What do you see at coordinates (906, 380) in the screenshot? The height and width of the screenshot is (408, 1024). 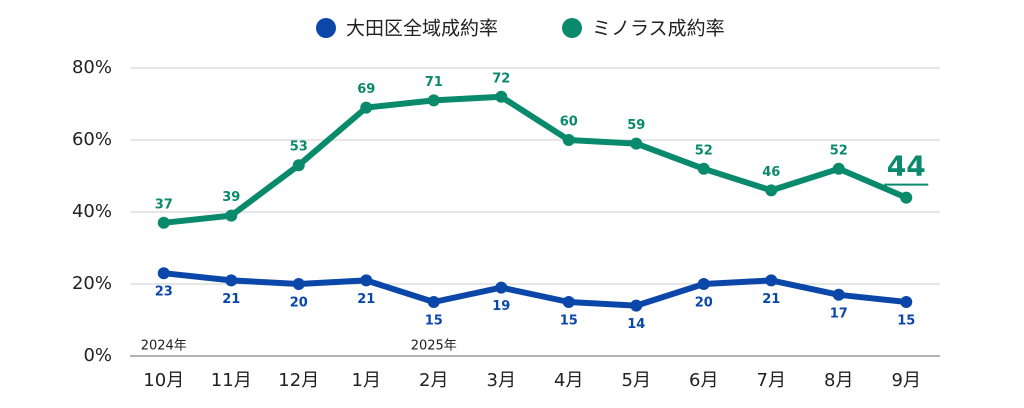 I see `x-tick-label: 9月` at bounding box center [906, 380].